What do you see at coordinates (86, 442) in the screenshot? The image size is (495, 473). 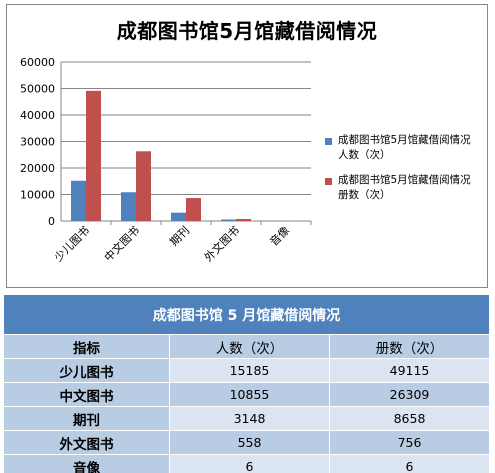 I see `row-label: 外文图书` at bounding box center [86, 442].